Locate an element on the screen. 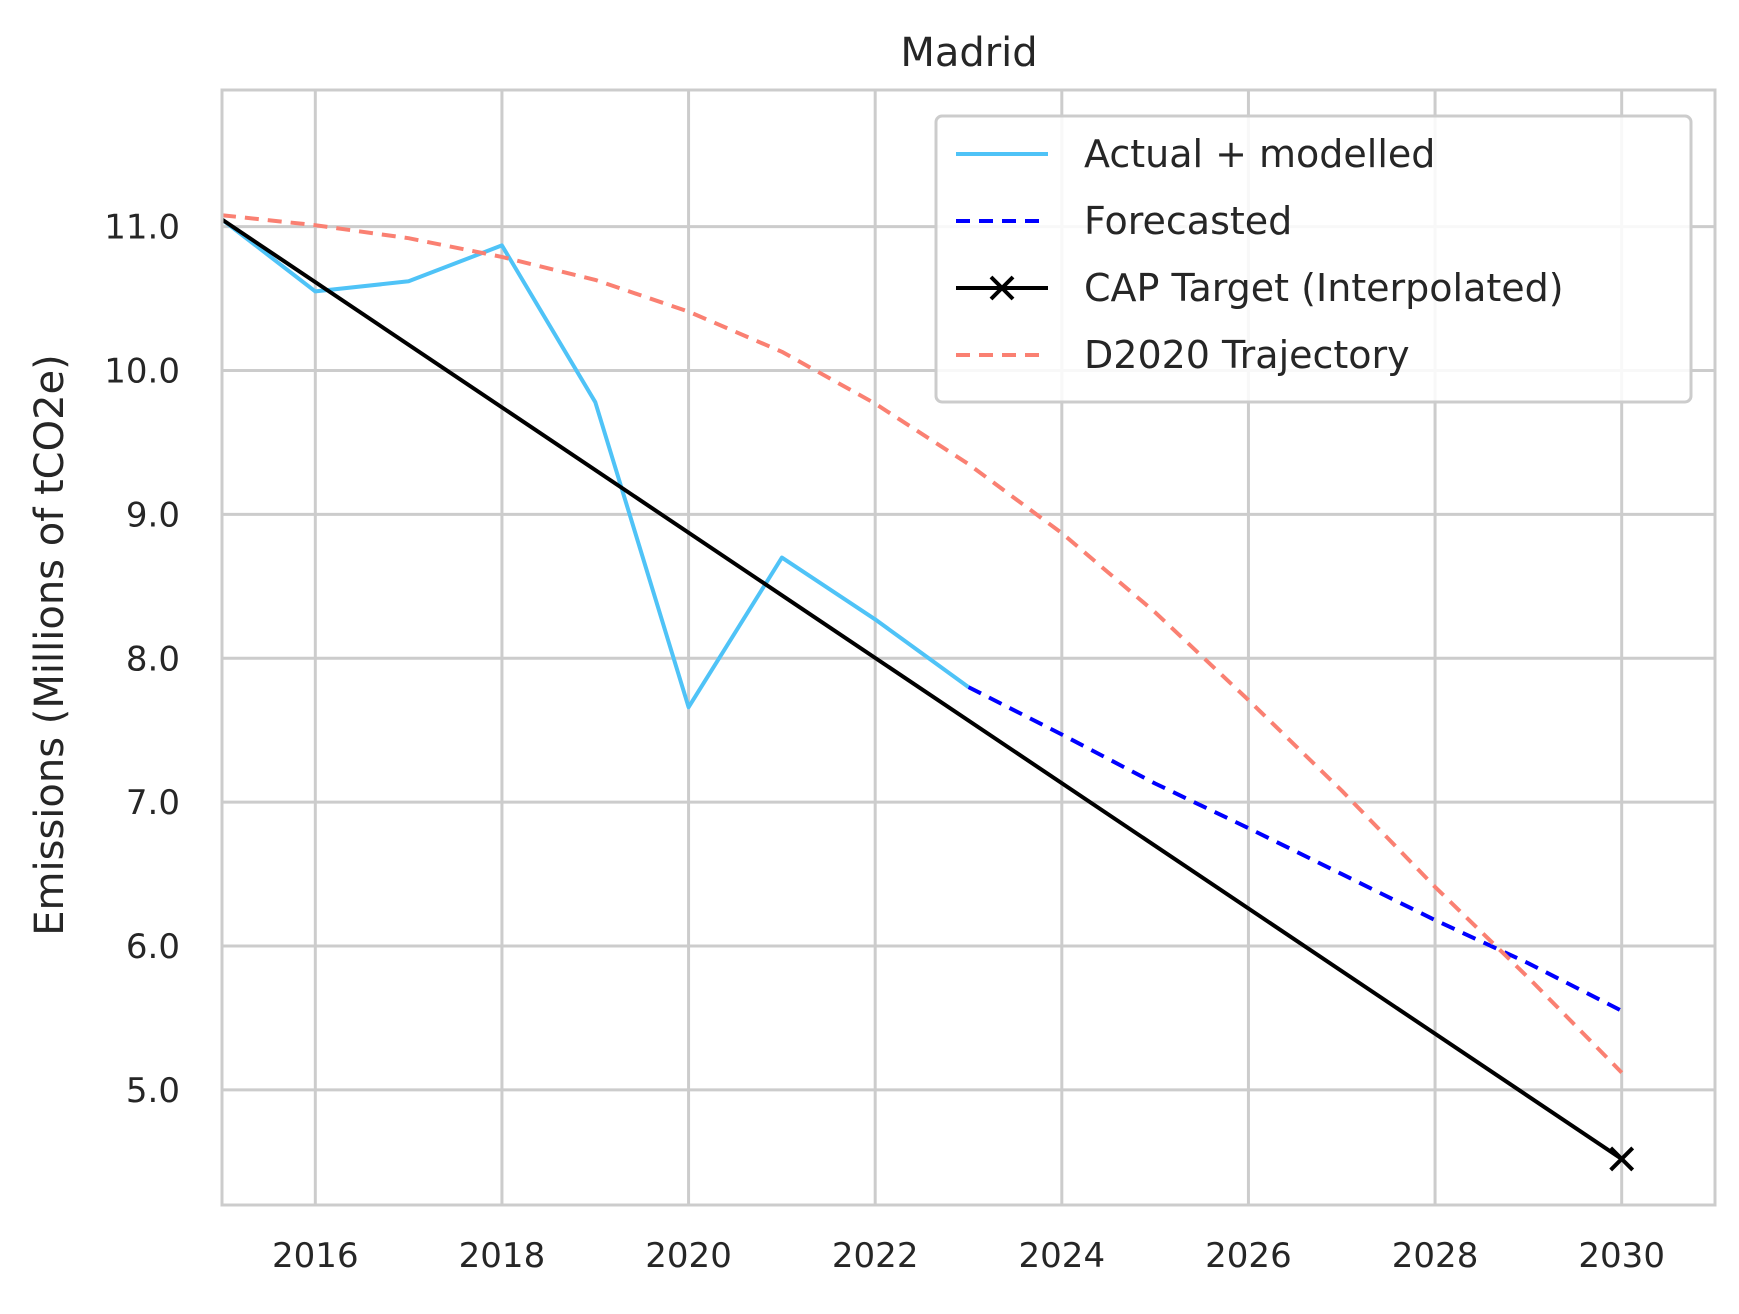  y-axis-label: Emissions (Millions of tCO2e) is located at coordinates (50, 645).